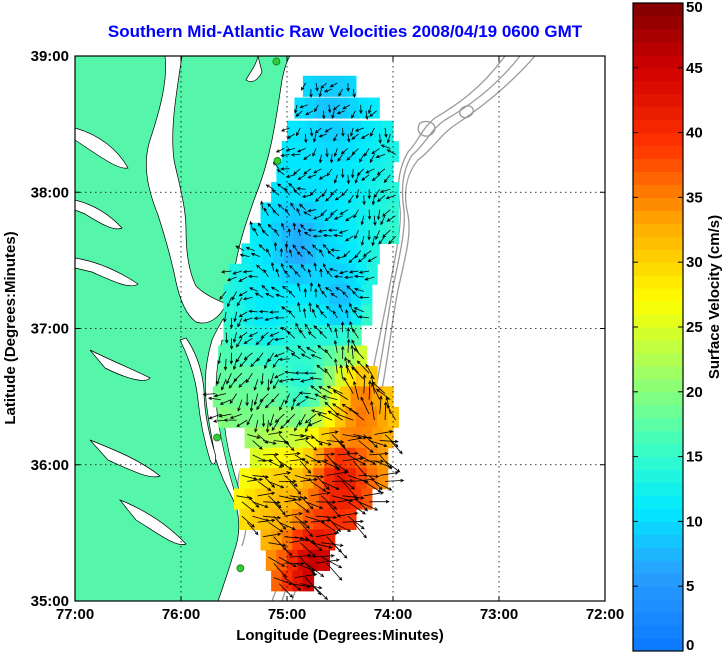 This screenshot has width=724, height=659. What do you see at coordinates (694, 8) in the screenshot?
I see `colorbar-tick-label: 50` at bounding box center [694, 8].